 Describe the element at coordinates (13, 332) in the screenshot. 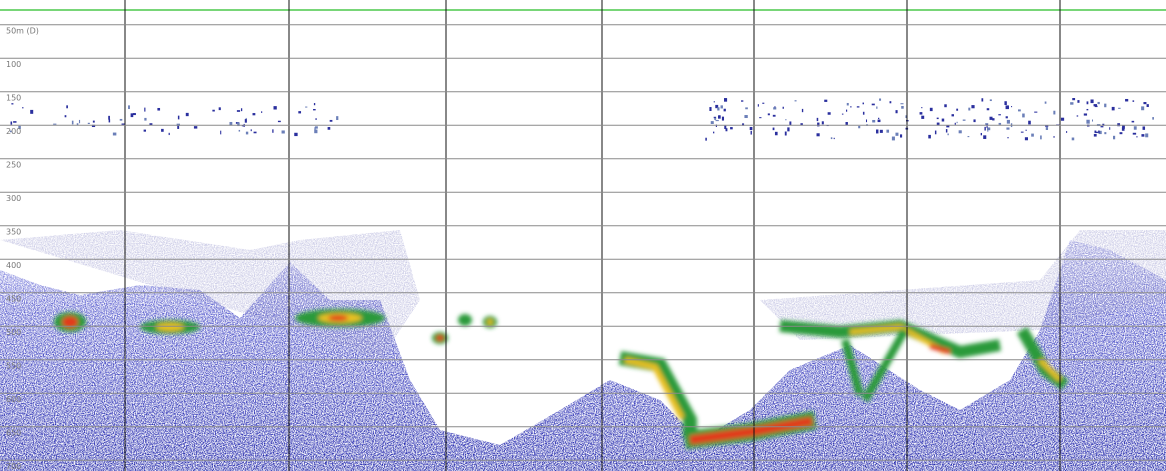

I see `y-tick-label: 500` at that location.